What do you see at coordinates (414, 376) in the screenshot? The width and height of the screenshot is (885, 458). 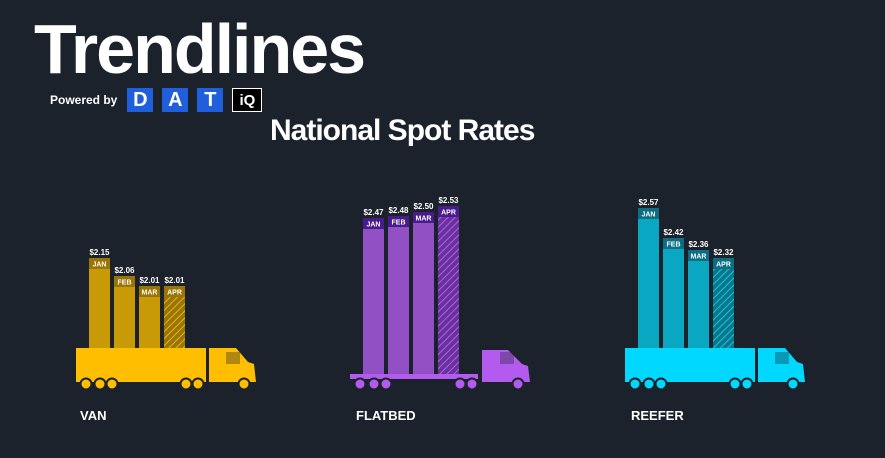 I see `truck-trailer-flatbed` at bounding box center [414, 376].